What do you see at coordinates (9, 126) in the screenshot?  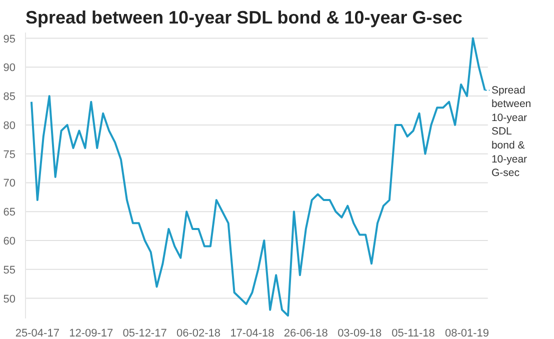 I see `y-tick-label: 80` at bounding box center [9, 126].